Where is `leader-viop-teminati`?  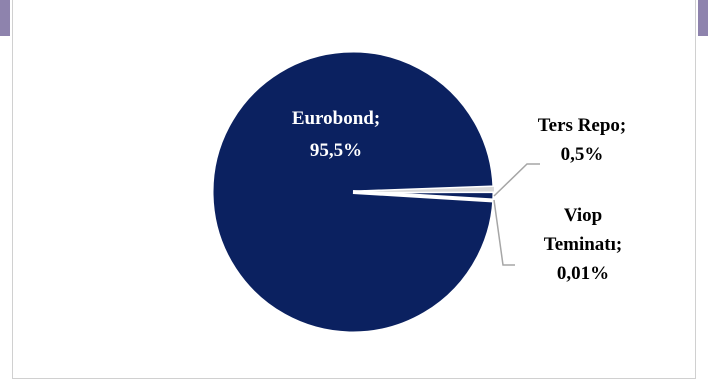
leader-viop-teminati is located at coordinates (504, 232).